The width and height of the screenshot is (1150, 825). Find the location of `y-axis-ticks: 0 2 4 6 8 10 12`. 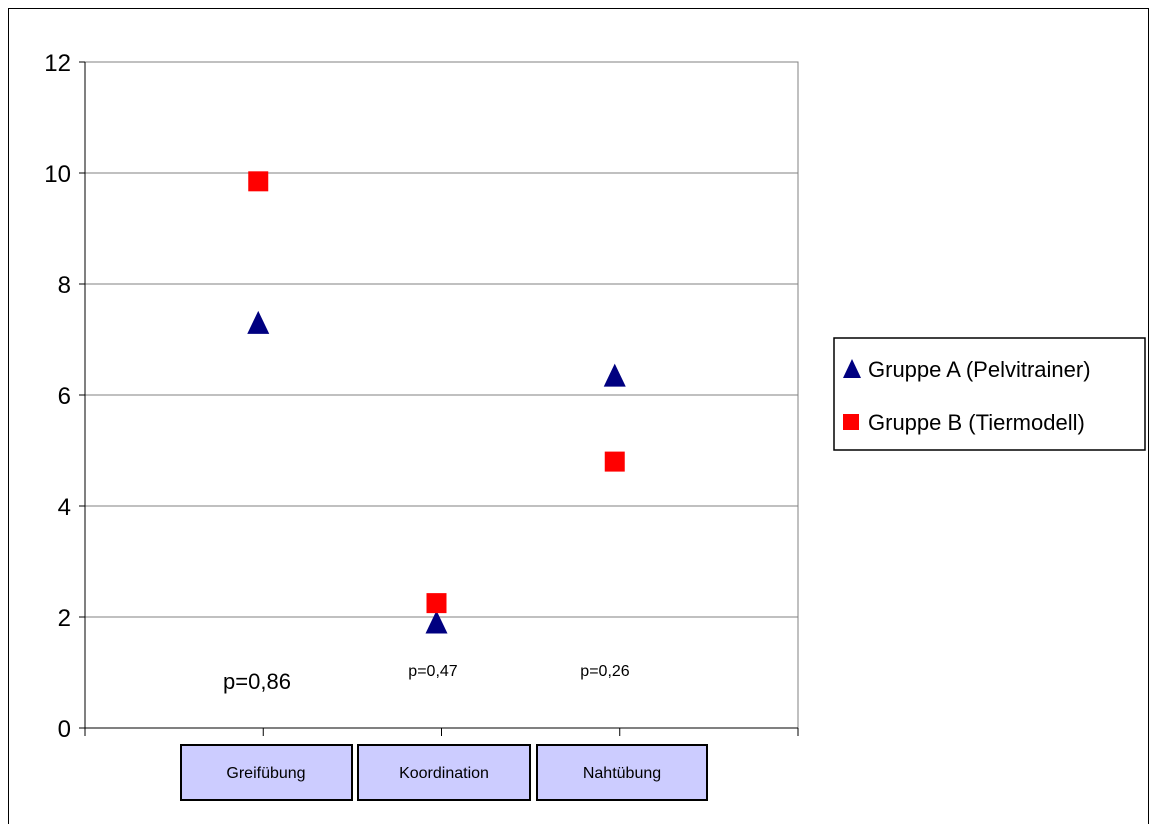

y-axis-ticks: 0 2 4 6 8 10 12 is located at coordinates (64, 396).